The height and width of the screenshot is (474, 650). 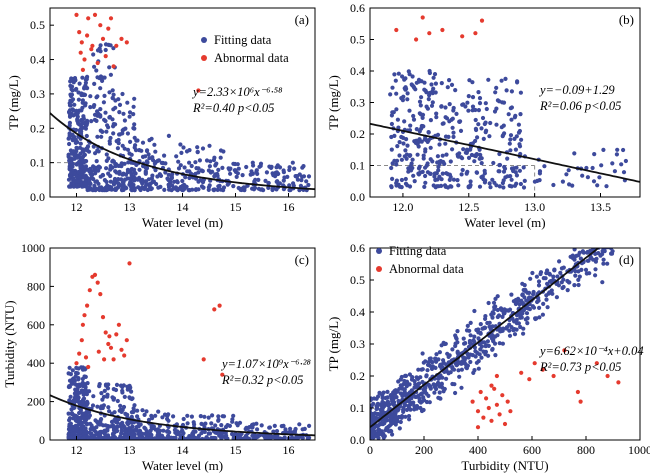 What do you see at coordinates (426, 269) in the screenshot?
I see `legend-label: Abnormal data` at bounding box center [426, 269].